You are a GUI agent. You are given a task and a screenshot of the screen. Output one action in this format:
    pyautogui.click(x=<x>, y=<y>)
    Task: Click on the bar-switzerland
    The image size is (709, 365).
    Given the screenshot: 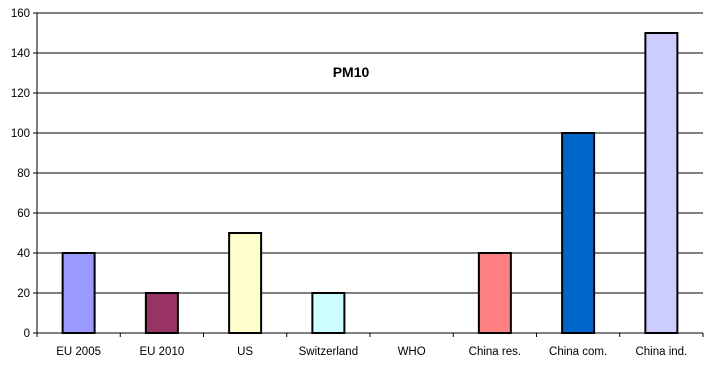 What is the action you would take?
    pyautogui.click(x=328, y=313)
    